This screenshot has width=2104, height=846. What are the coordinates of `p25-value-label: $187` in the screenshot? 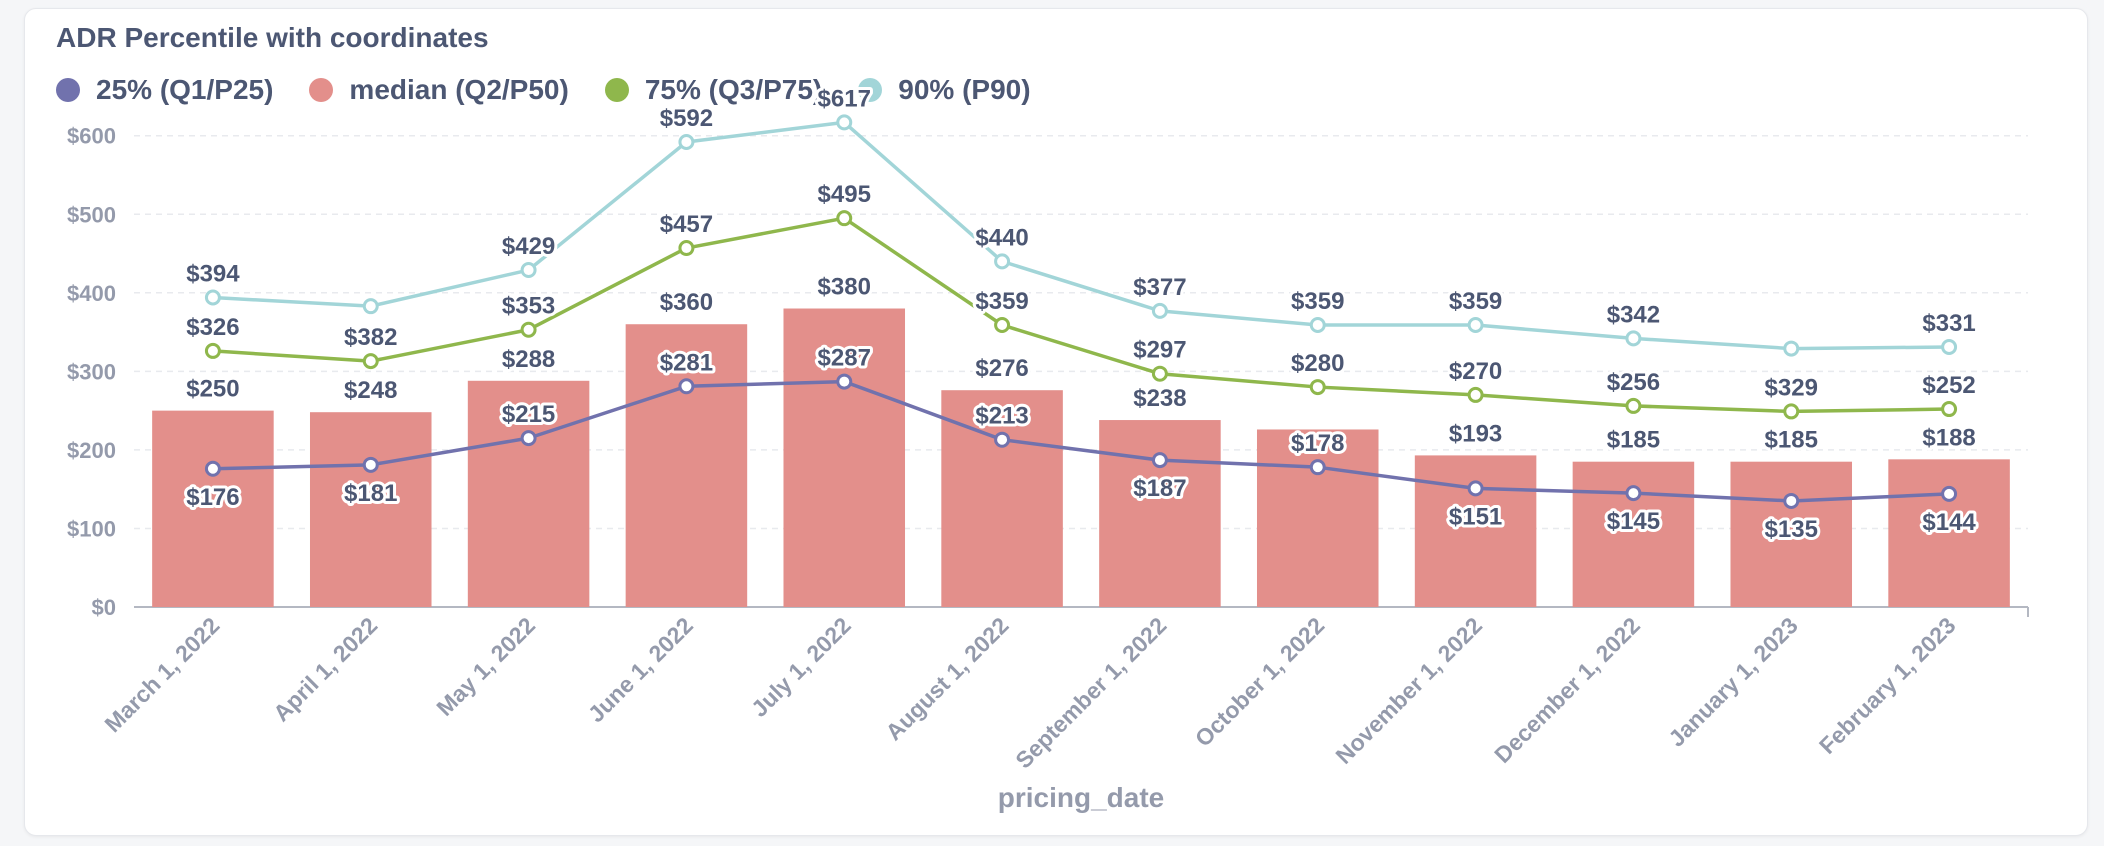 It's located at (1159, 488).